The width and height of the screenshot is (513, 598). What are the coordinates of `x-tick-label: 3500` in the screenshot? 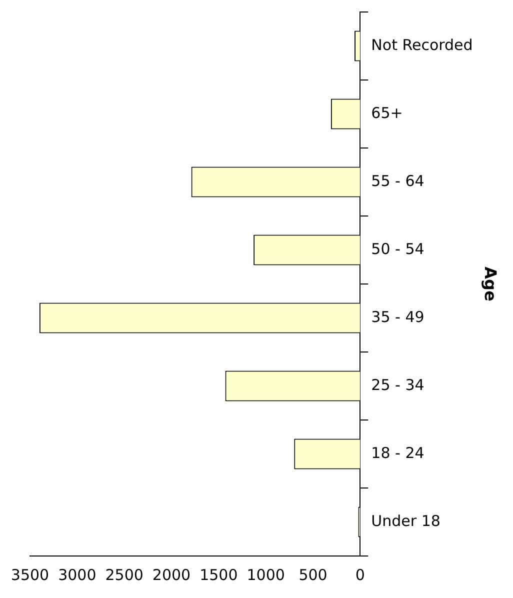 It's located at (30, 575).